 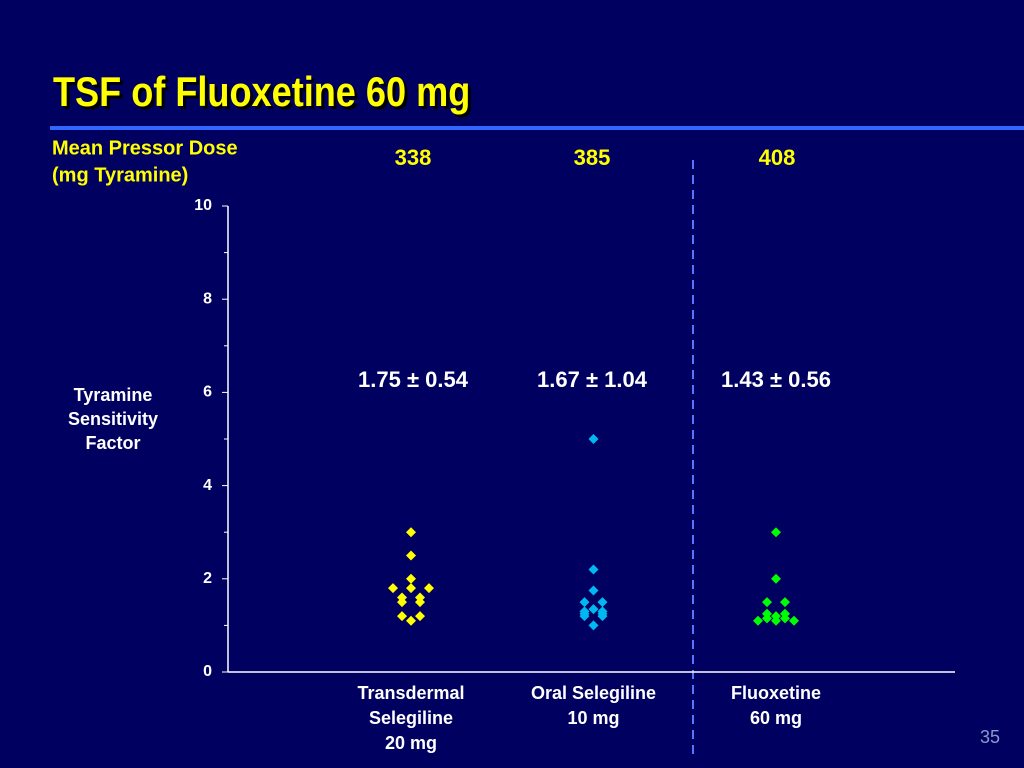 What do you see at coordinates (207, 578) in the screenshot?
I see `y-tick-label: 2` at bounding box center [207, 578].